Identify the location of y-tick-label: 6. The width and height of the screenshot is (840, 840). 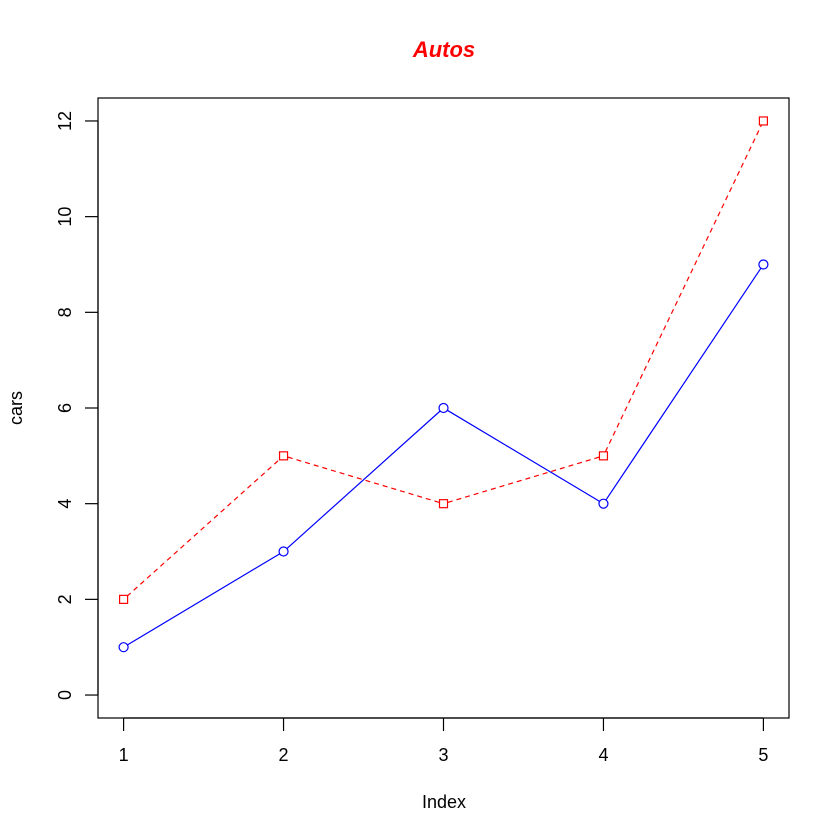
(65, 408).